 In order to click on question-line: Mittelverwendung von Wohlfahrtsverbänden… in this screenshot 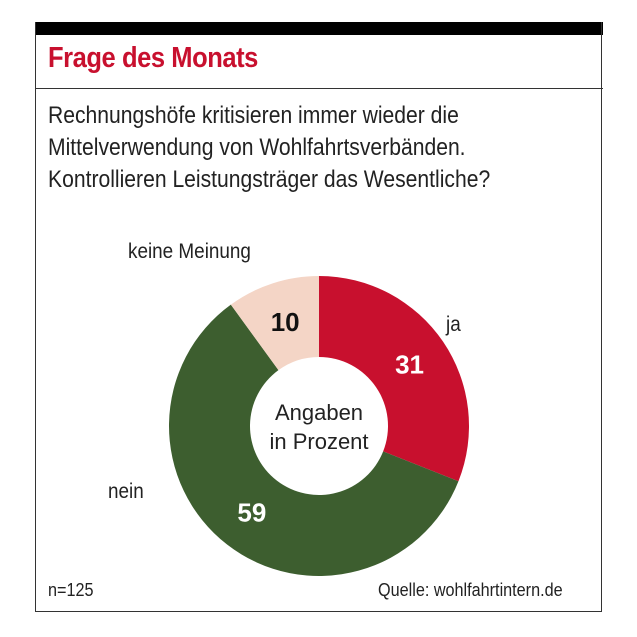, I will do `click(257, 147)`.